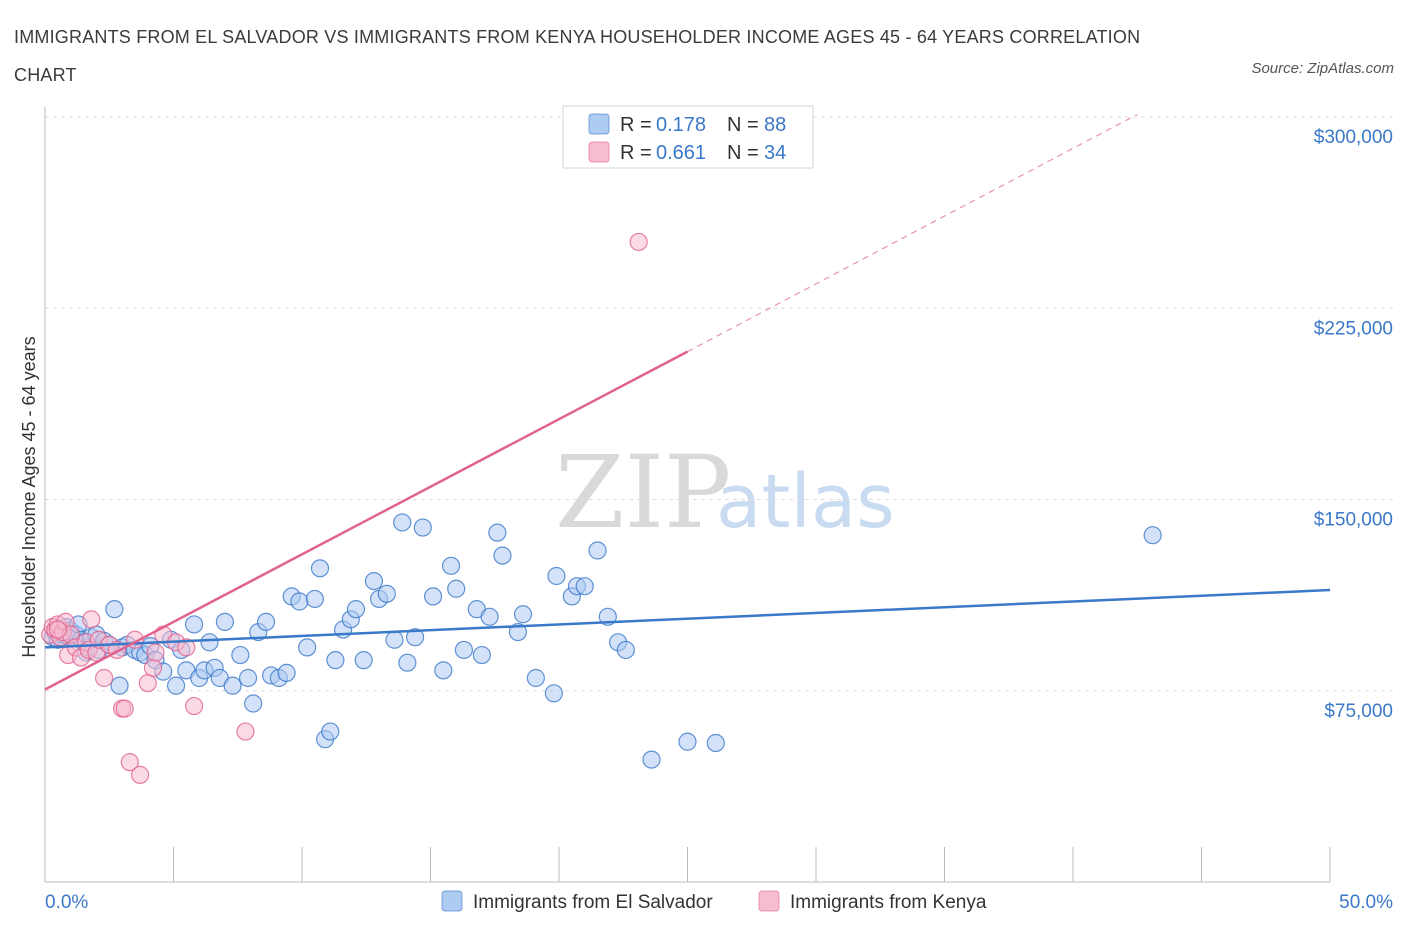 The height and width of the screenshot is (930, 1406). What do you see at coordinates (888, 902) in the screenshot?
I see `series-legend-label-pink: Immigrants from Kenya` at bounding box center [888, 902].